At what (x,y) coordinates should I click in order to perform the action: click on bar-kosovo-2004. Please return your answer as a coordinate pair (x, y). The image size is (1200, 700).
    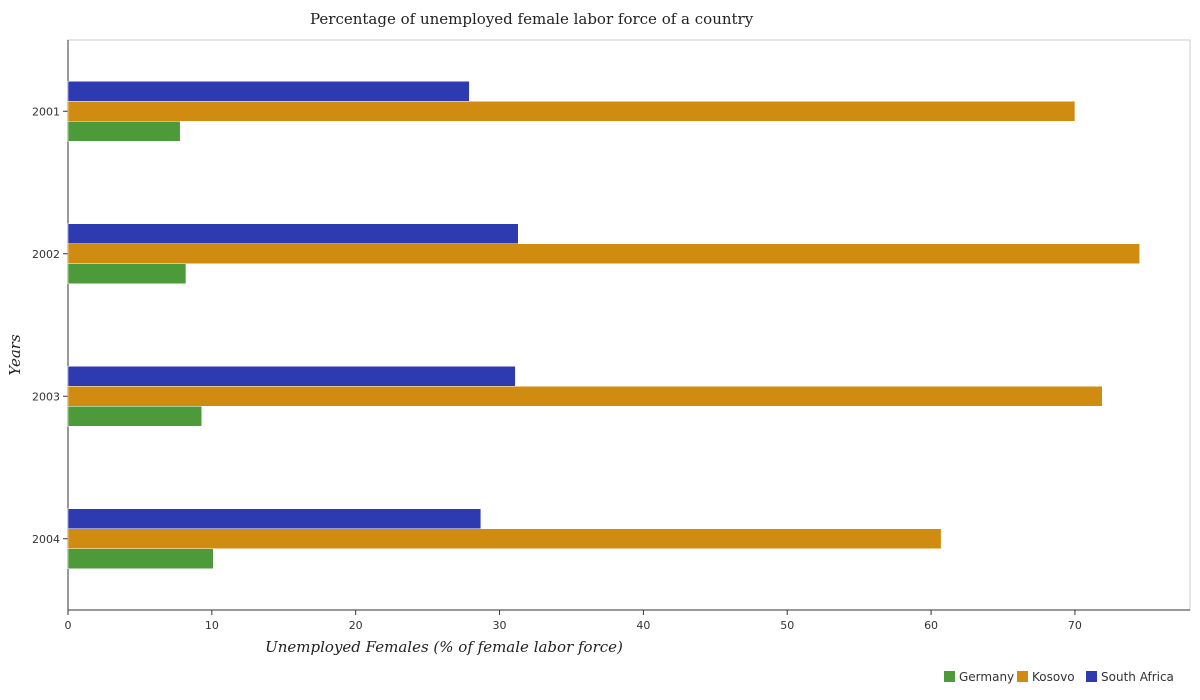
    Looking at the image, I should click on (504, 538).